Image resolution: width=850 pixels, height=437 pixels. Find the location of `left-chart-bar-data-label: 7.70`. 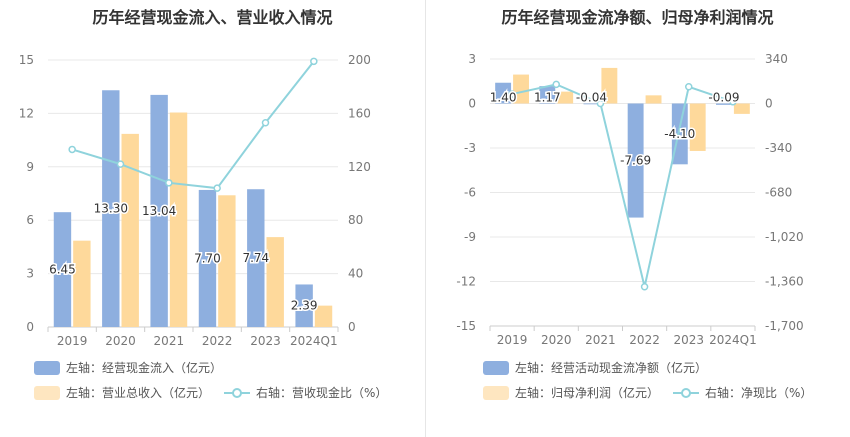

left-chart-bar-data-label: 7.70 is located at coordinates (207, 258).